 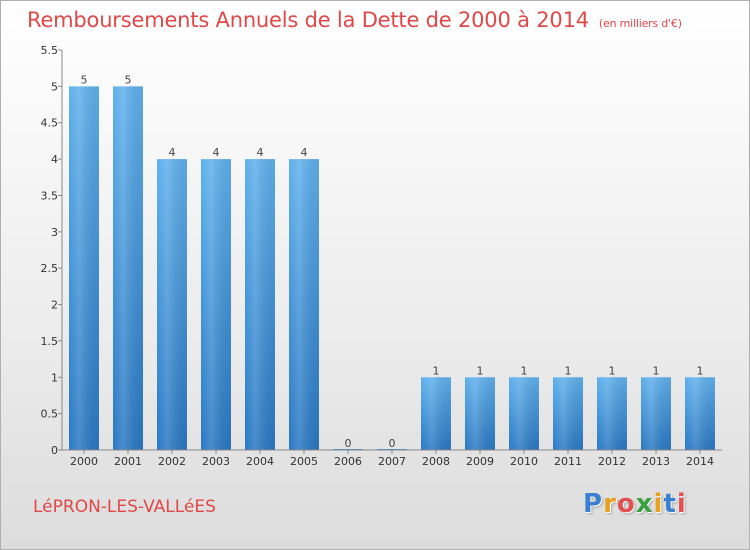 What do you see at coordinates (610, 504) in the screenshot?
I see `logo-letter: r` at bounding box center [610, 504].